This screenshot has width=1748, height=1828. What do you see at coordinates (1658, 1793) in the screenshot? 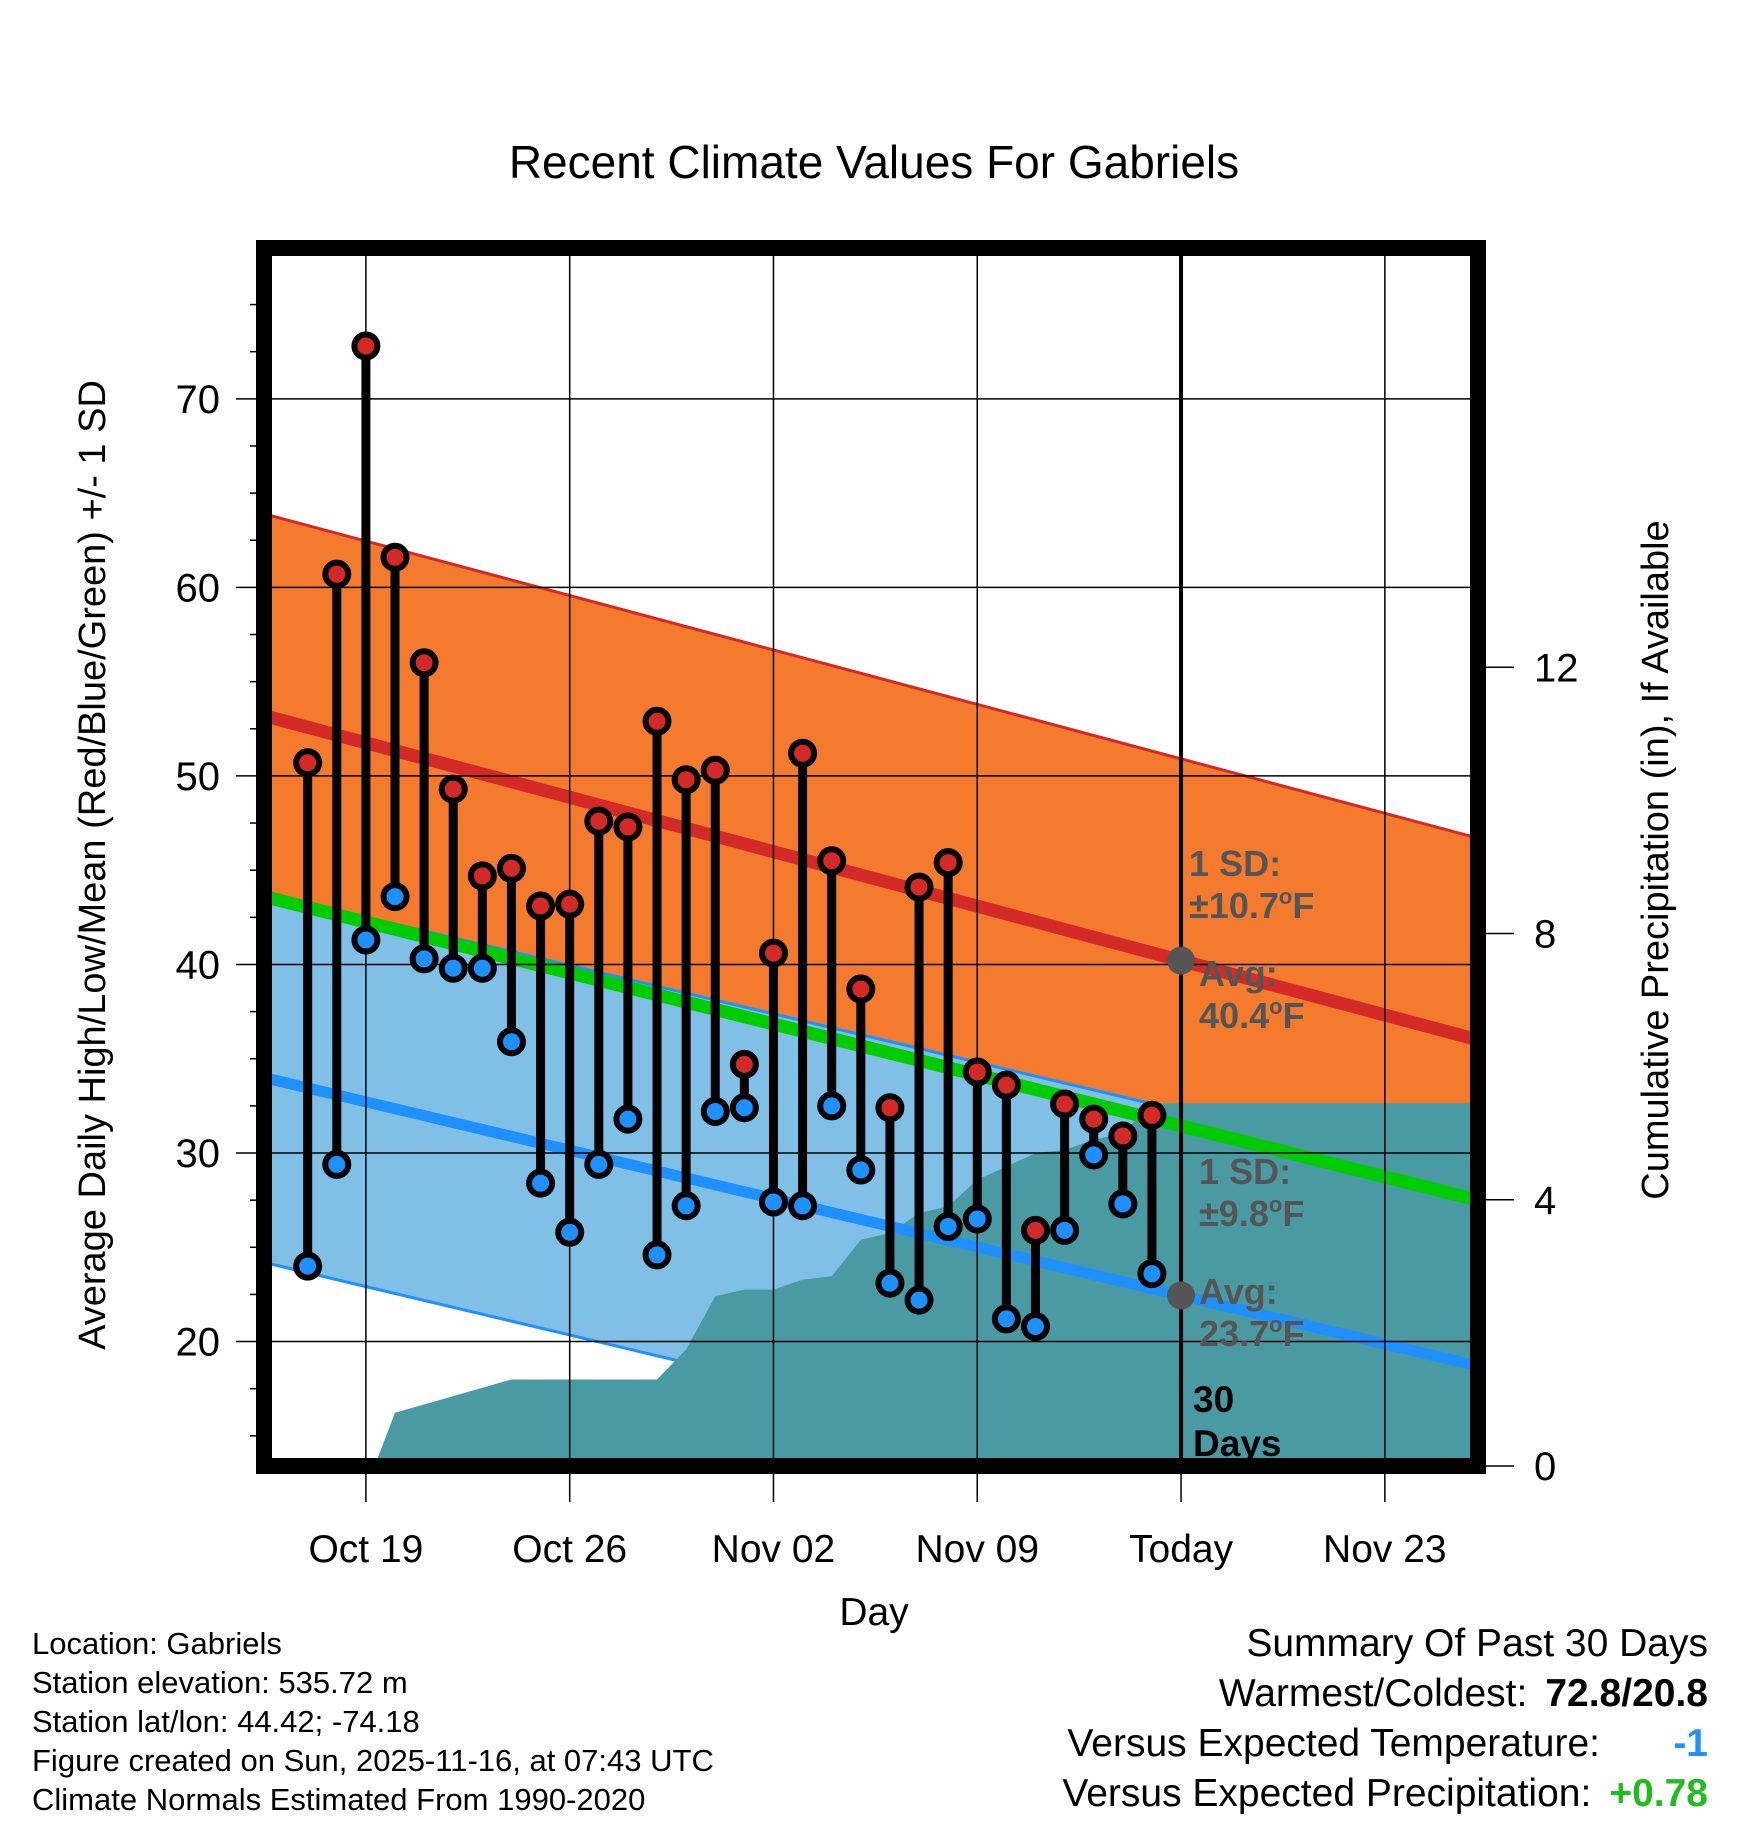
I see `precip-value: +0.78` at bounding box center [1658, 1793].